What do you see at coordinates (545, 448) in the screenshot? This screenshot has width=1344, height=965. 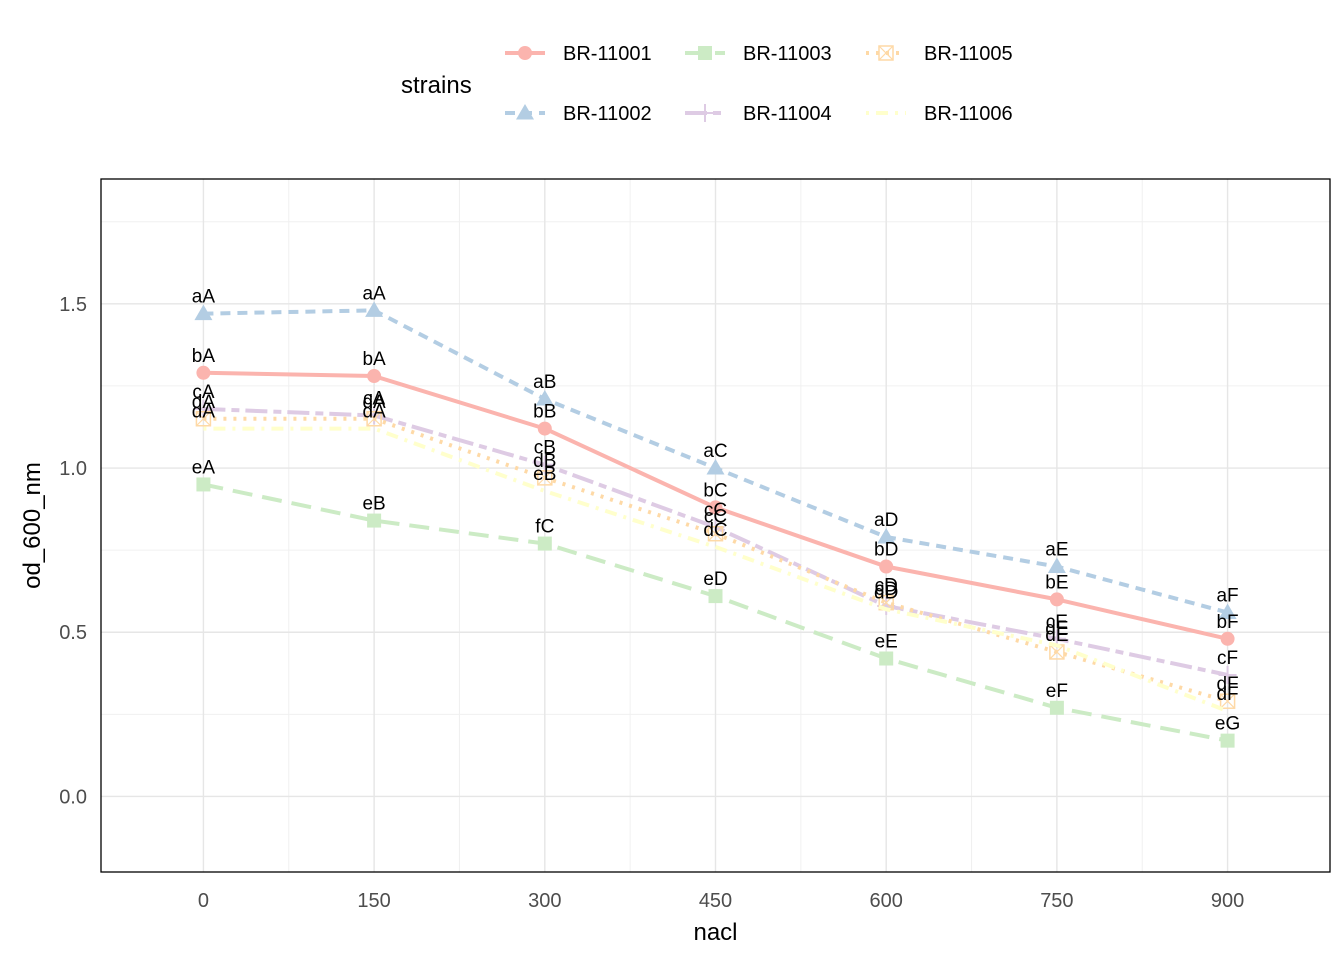 I see `point-label: cB` at bounding box center [545, 448].